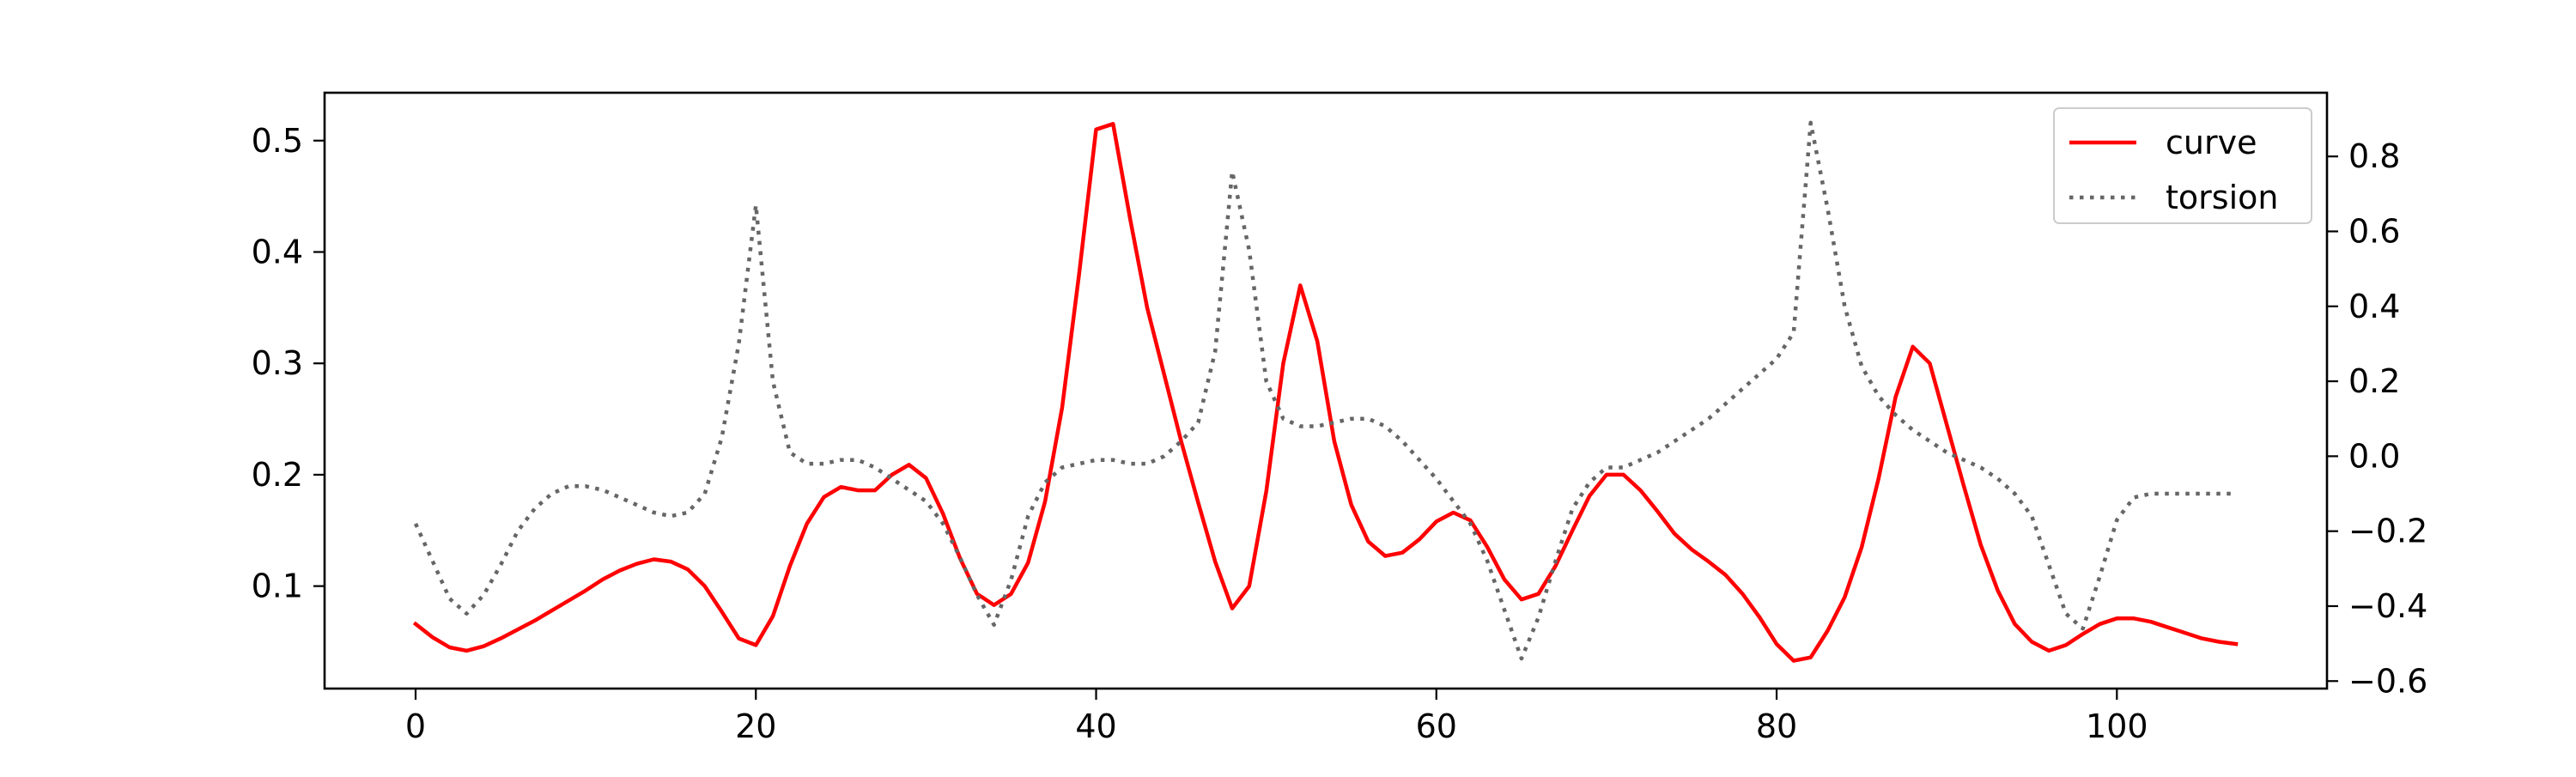  What do you see at coordinates (278, 251) in the screenshot?
I see `y-left-tick-label: 0.4` at bounding box center [278, 251].